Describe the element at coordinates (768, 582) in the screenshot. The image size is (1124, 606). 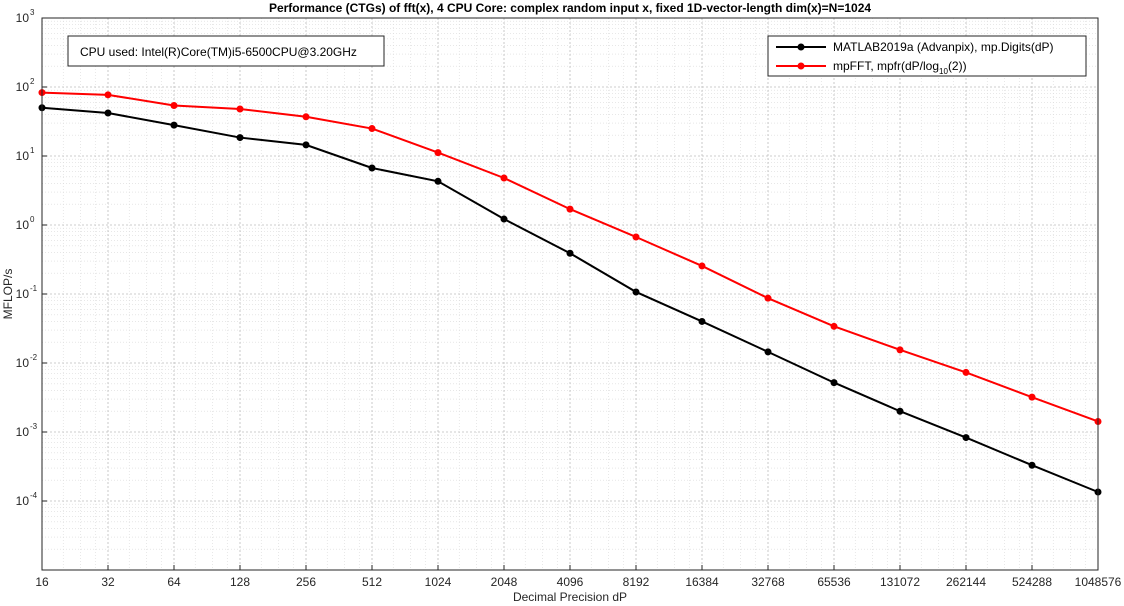
I see `x-tick-label: 32768` at that location.